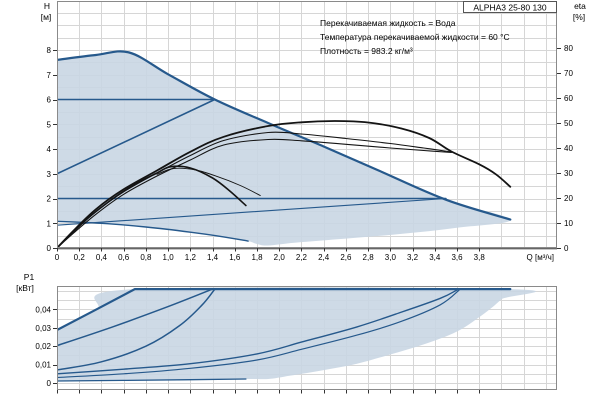 Image resolution: width=600 pixels, height=400 pixels. What do you see at coordinates (146, 257) in the screenshot?
I see `x-tick-label: 0,8` at bounding box center [146, 257].